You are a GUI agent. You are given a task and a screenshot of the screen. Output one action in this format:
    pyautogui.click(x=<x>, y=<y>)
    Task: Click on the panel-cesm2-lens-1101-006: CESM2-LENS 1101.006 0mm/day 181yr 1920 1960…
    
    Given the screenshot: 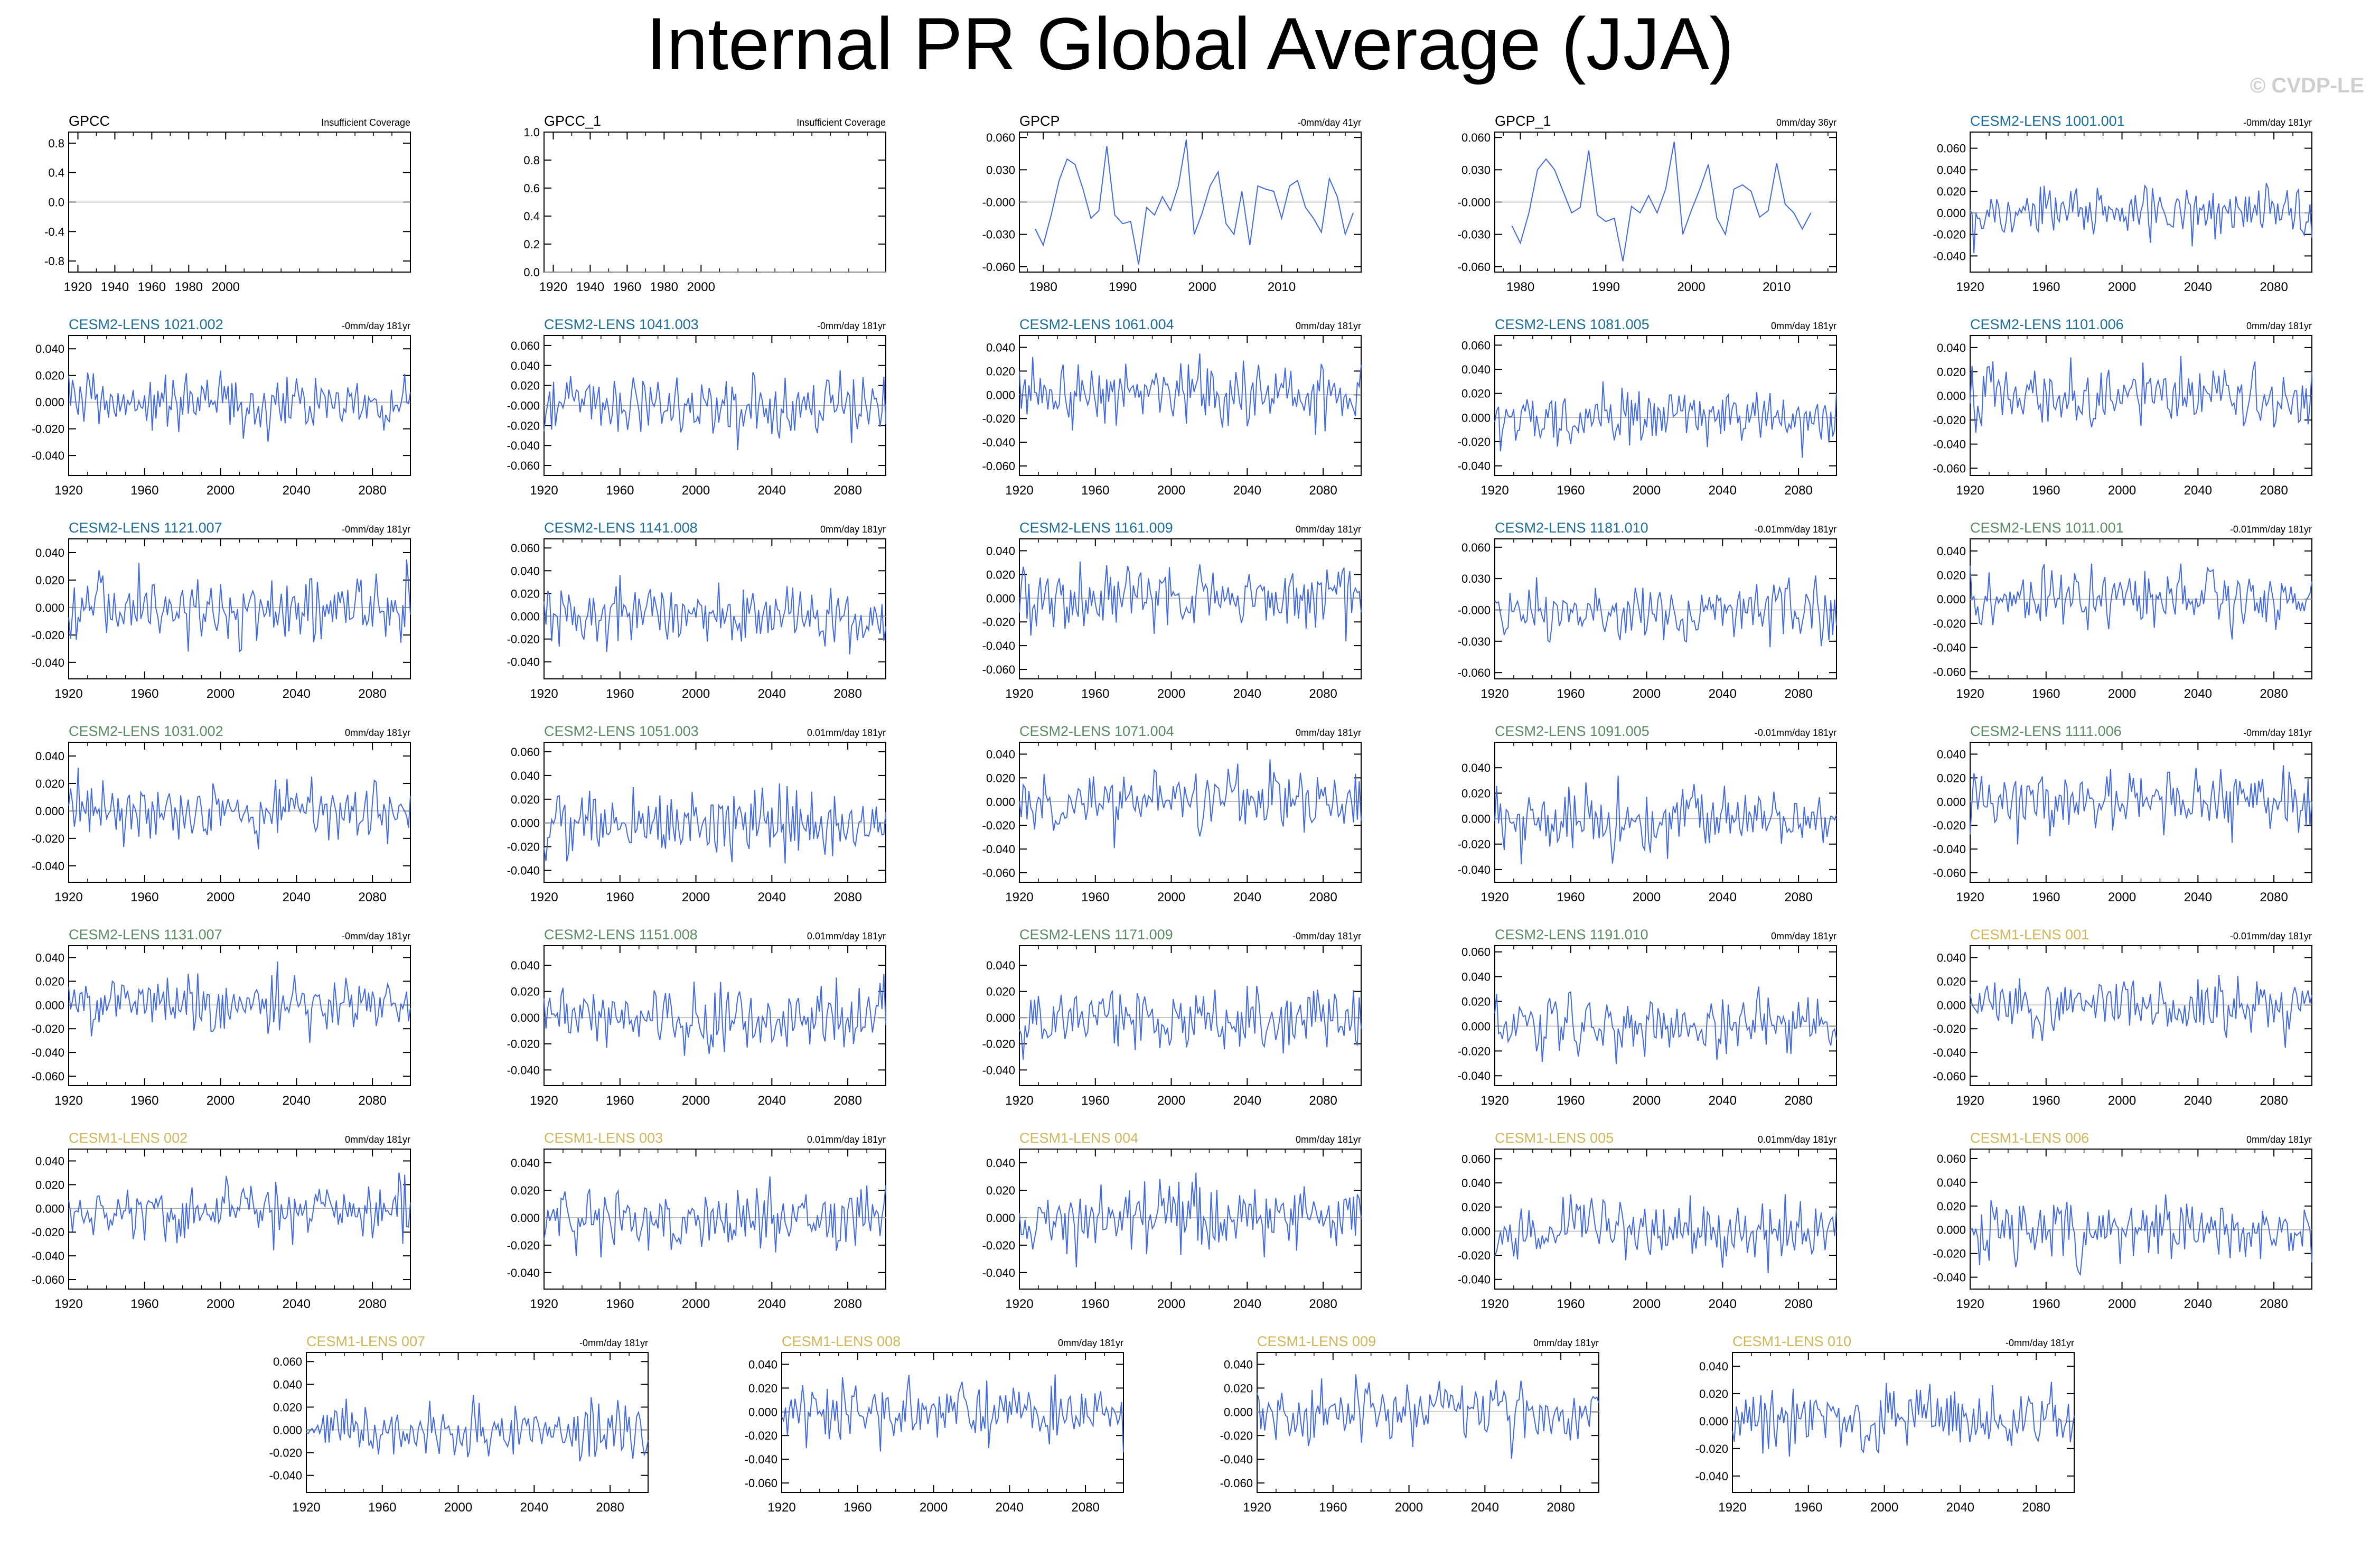 What is the action you would take?
    pyautogui.click(x=2122, y=407)
    